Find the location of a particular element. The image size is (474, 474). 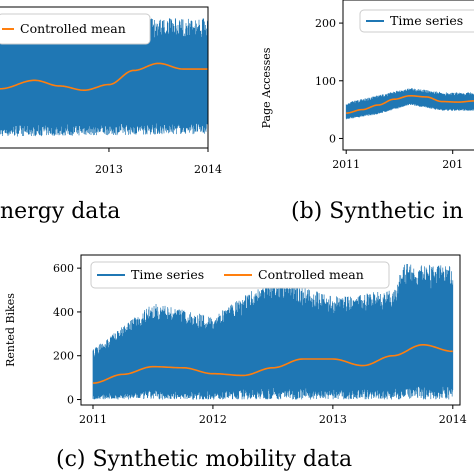

time-series-band is located at coordinates (409, 104).